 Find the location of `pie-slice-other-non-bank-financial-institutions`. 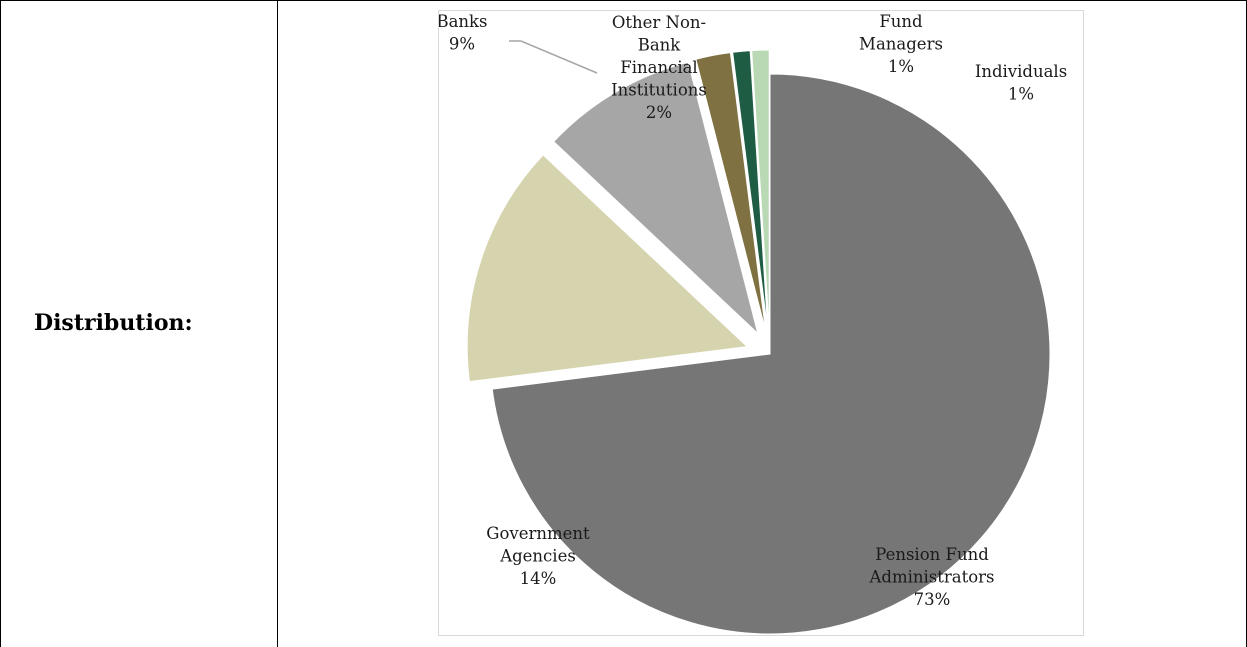

pie-slice-other-non-bank-financial-institutions is located at coordinates (730, 191).